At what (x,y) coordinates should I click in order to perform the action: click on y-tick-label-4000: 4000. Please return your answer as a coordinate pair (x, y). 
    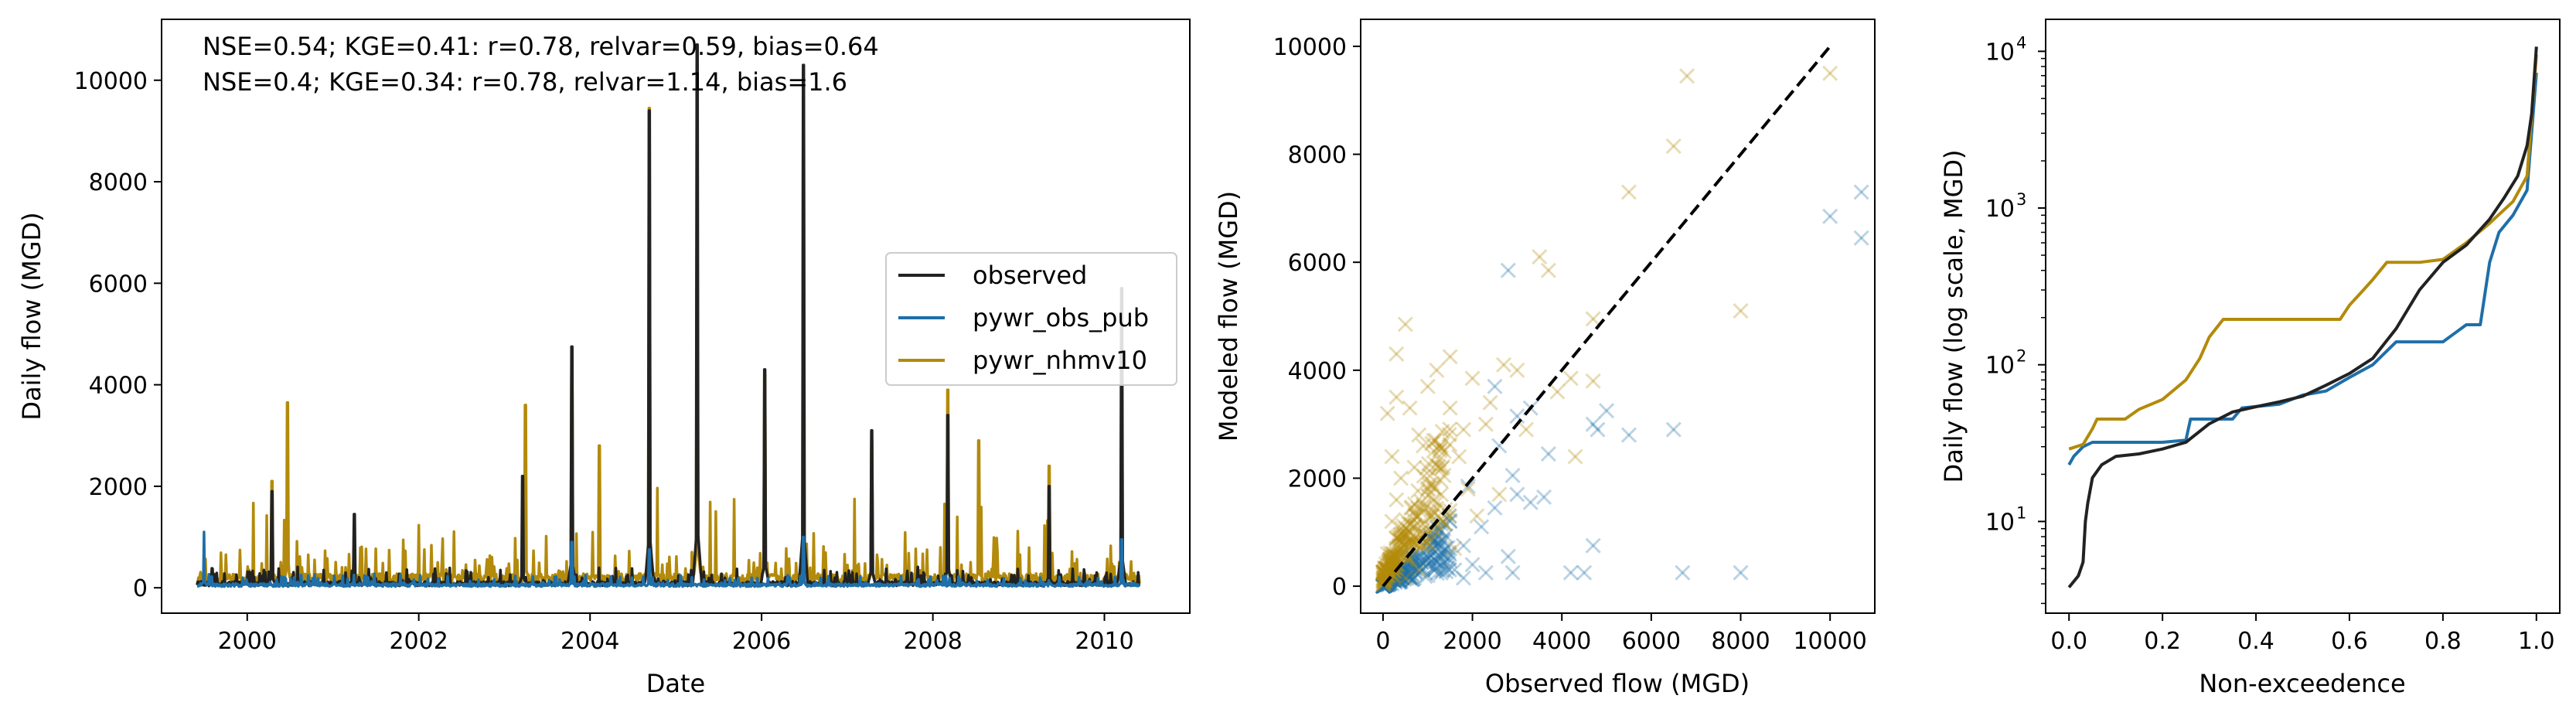
    Looking at the image, I should click on (118, 386).